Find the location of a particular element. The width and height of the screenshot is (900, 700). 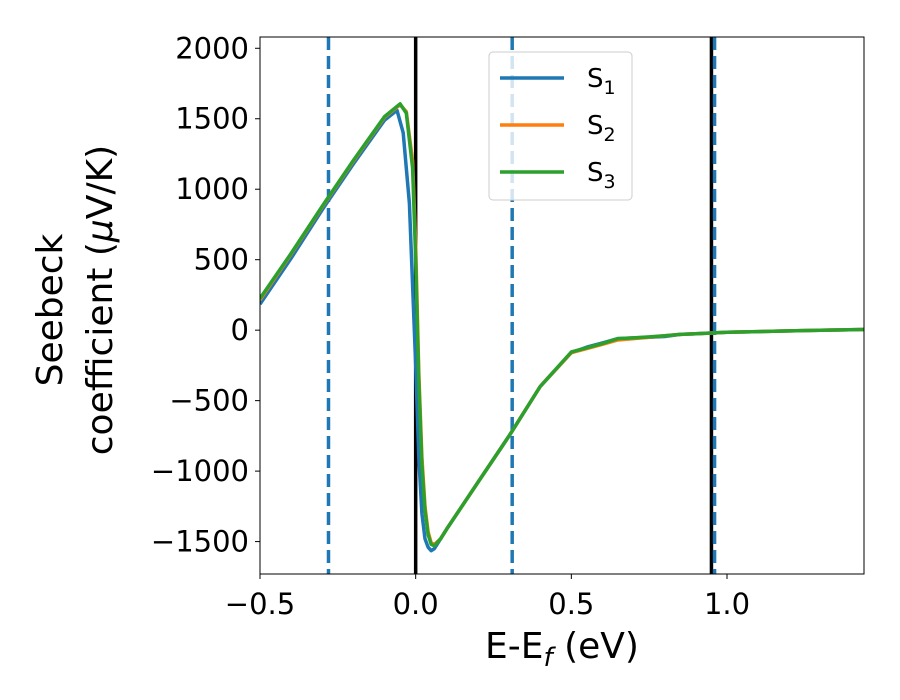

legend-label-S2: S2 is located at coordinates (601, 128).